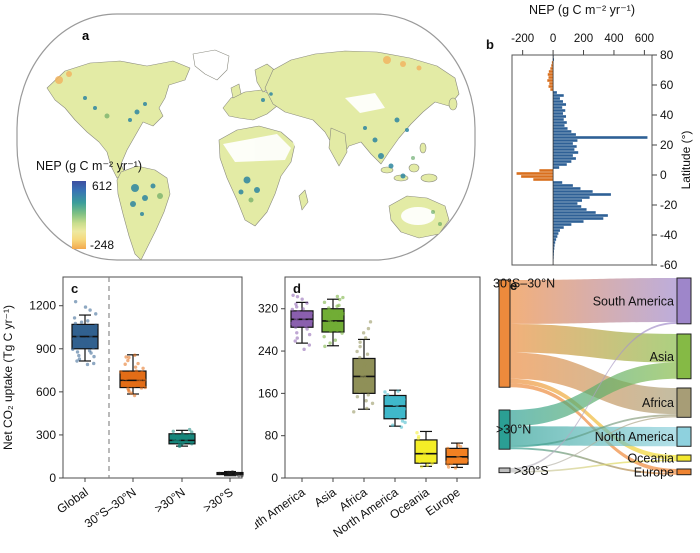 This screenshot has height=553, width=700. I want to click on svg-text: Latitude (°), so click(686, 160).